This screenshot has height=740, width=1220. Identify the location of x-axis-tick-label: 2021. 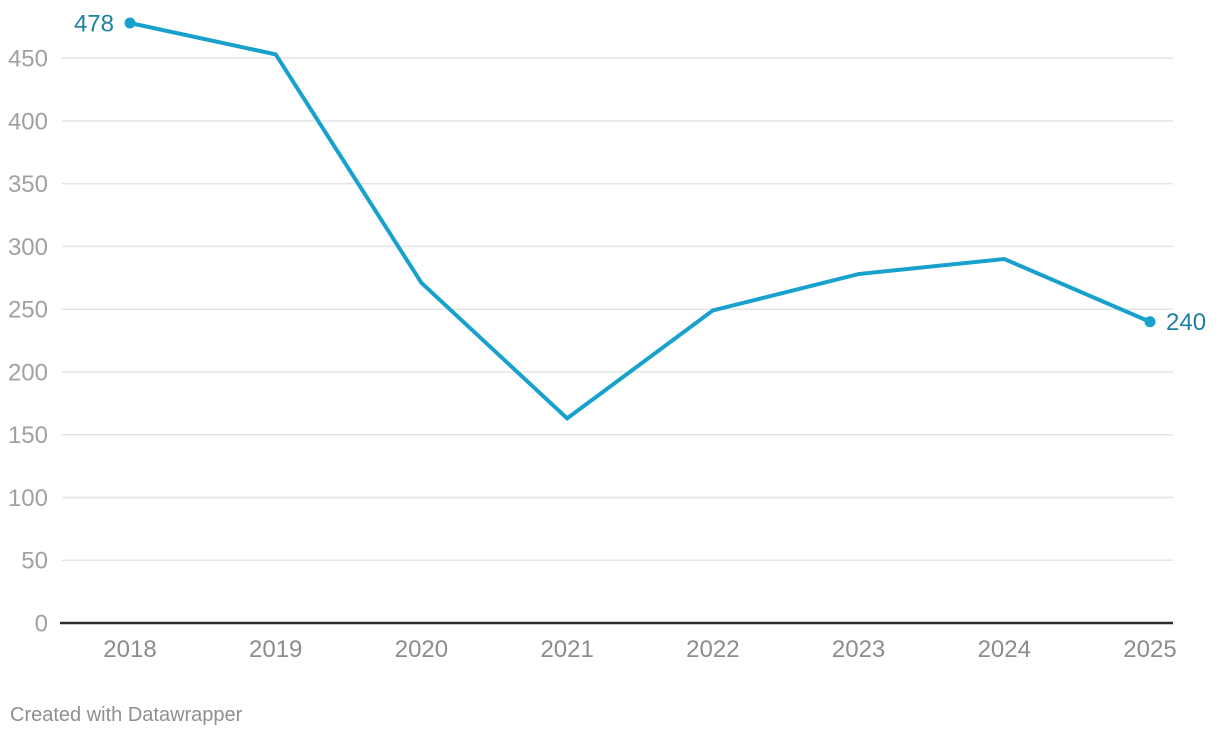
(566, 649).